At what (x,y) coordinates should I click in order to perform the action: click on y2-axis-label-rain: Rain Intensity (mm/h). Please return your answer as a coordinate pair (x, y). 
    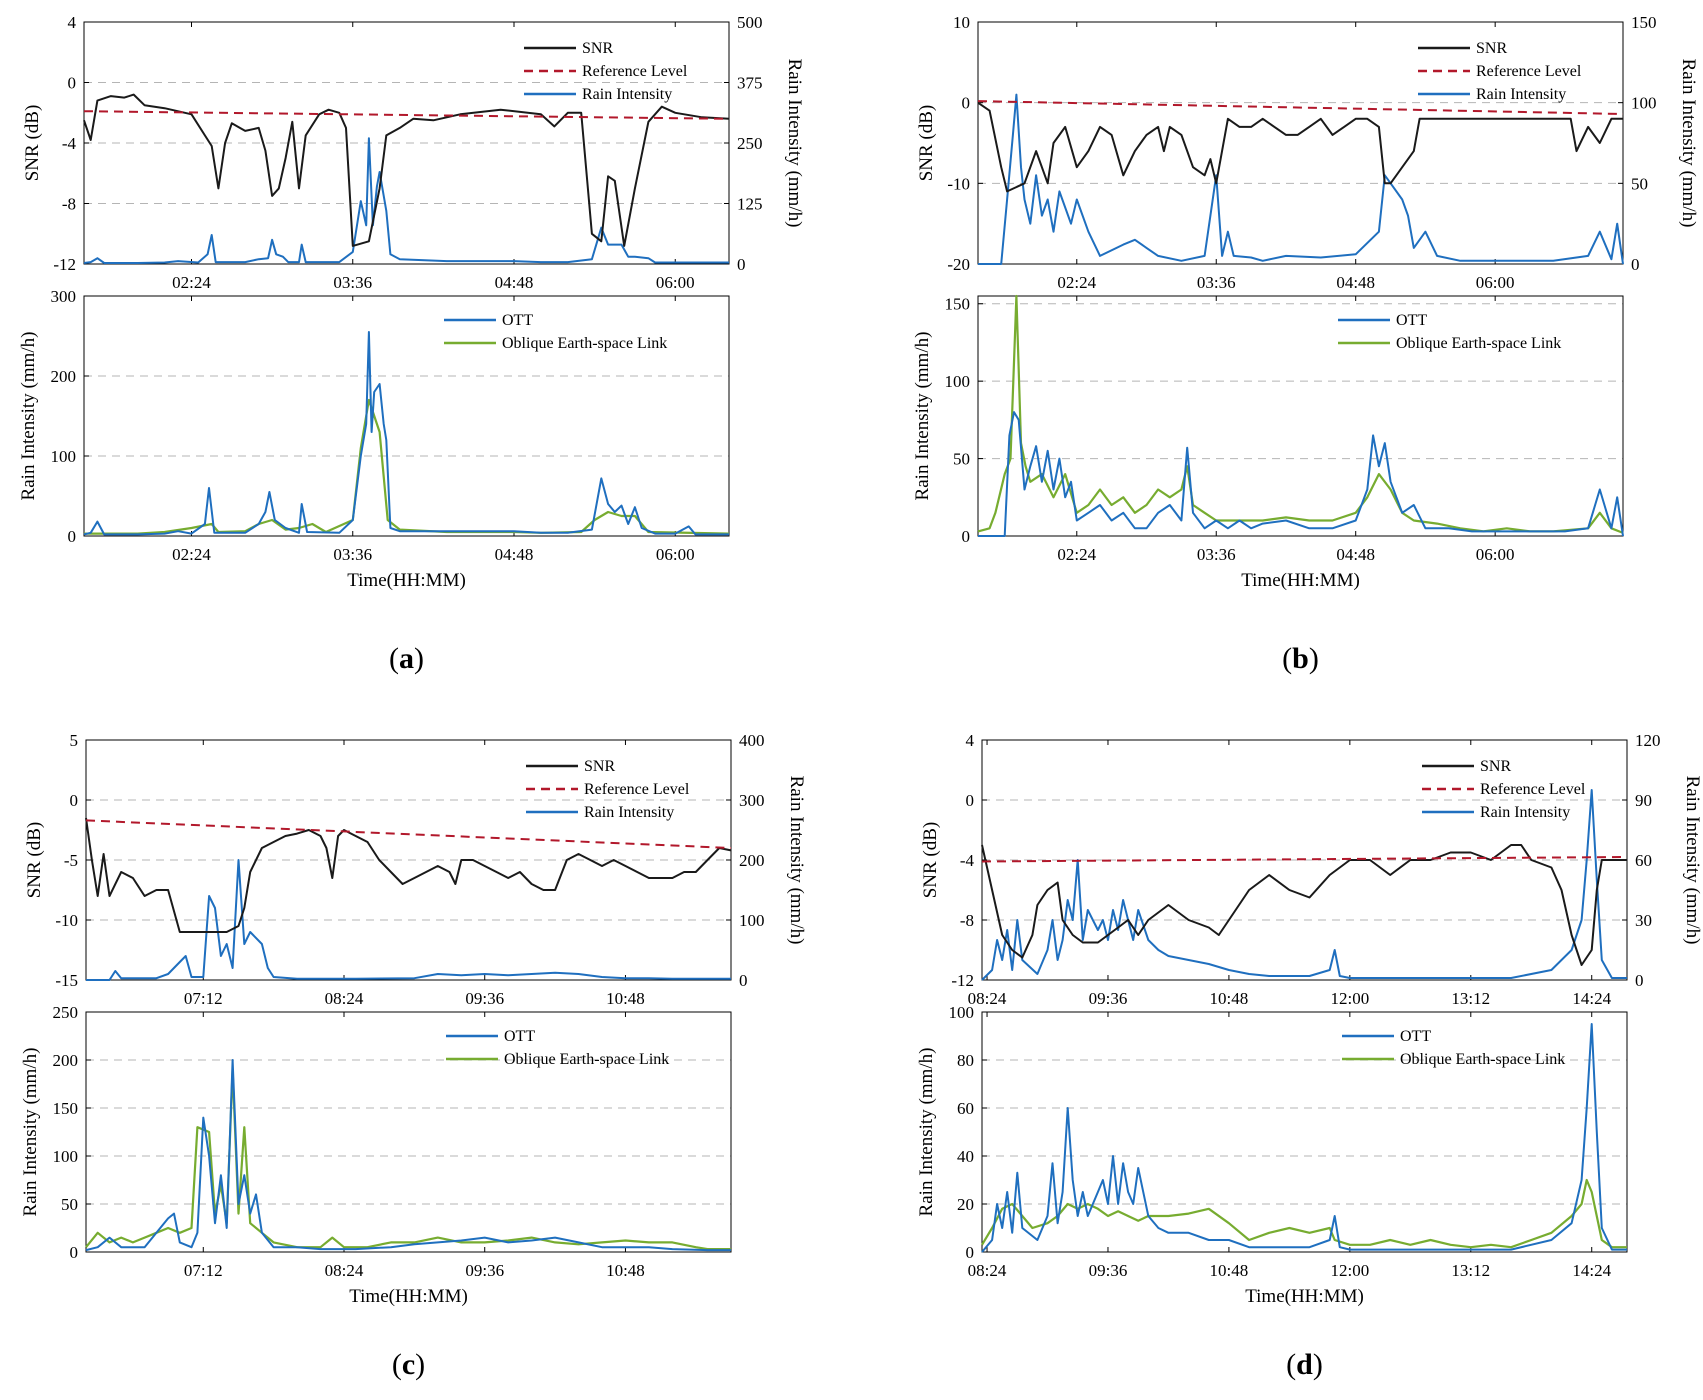
    Looking at the image, I should click on (794, 143).